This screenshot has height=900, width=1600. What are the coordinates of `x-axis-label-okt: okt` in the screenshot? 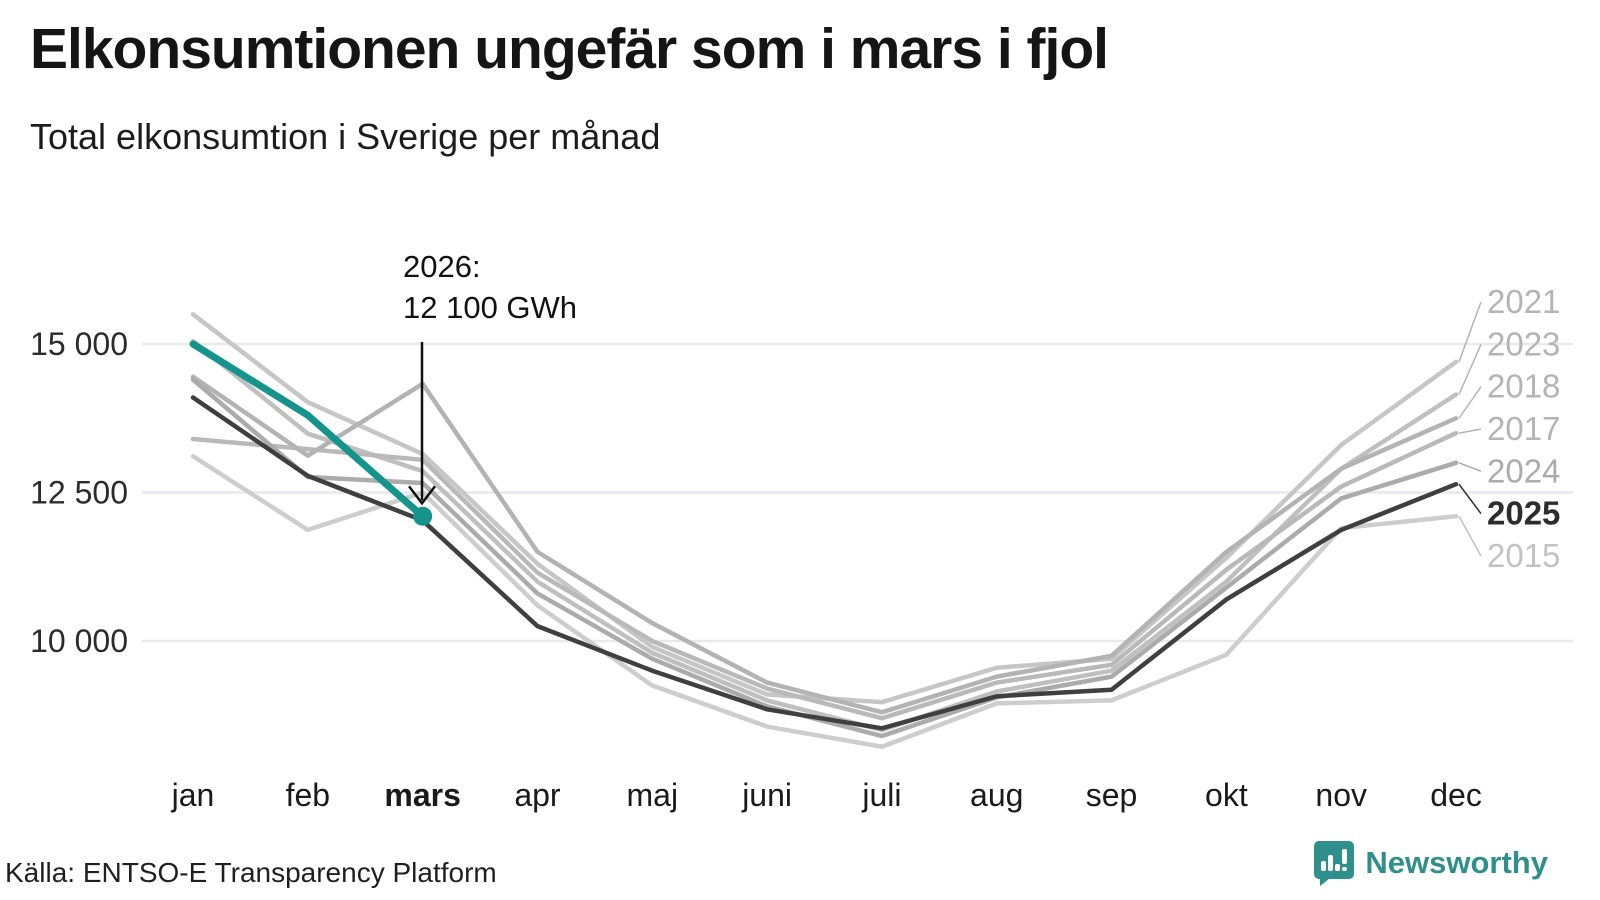 It's located at (1226, 795).